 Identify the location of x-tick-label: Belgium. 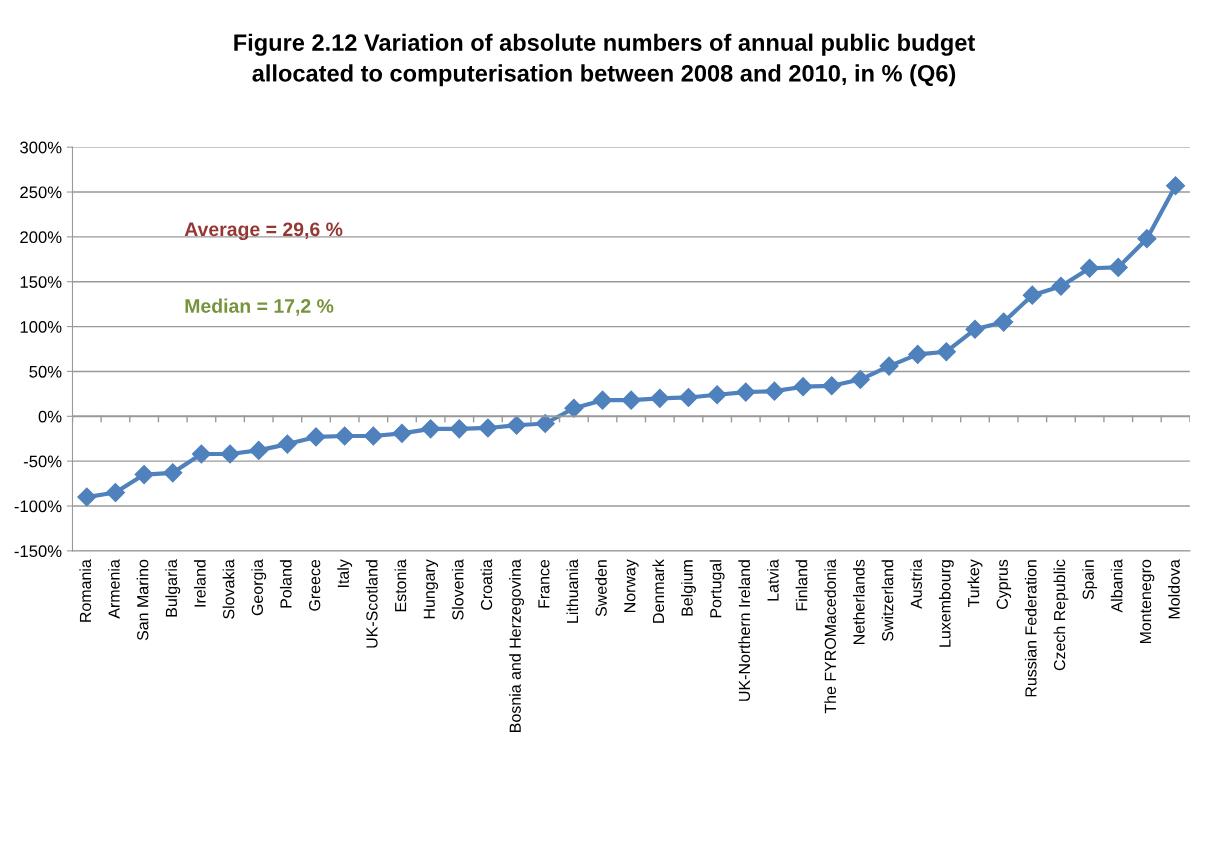
(688, 588).